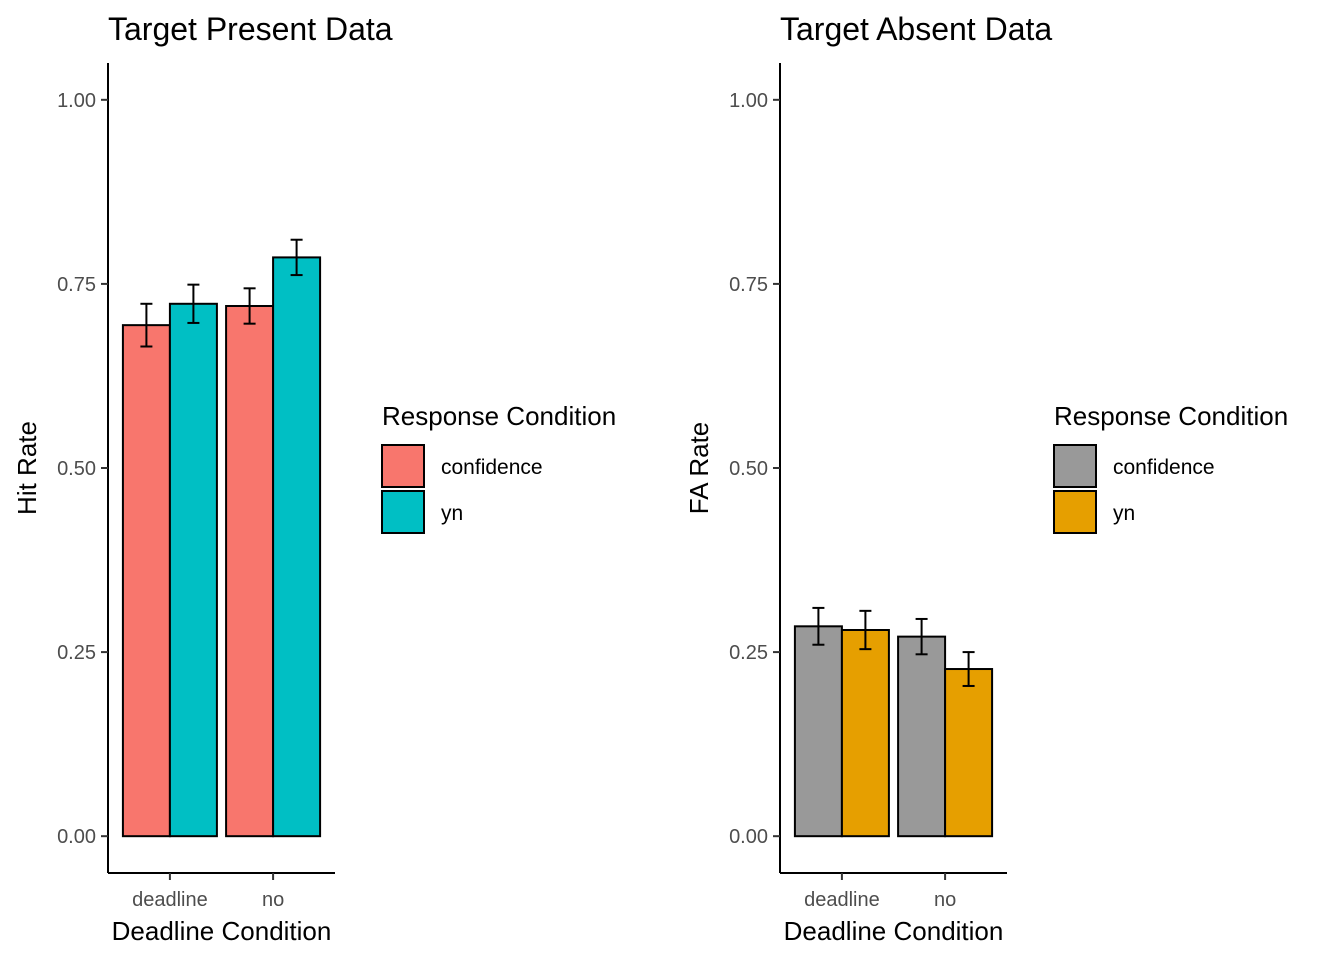  What do you see at coordinates (699, 468) in the screenshot?
I see `y-axis-title: FA Rate` at bounding box center [699, 468].